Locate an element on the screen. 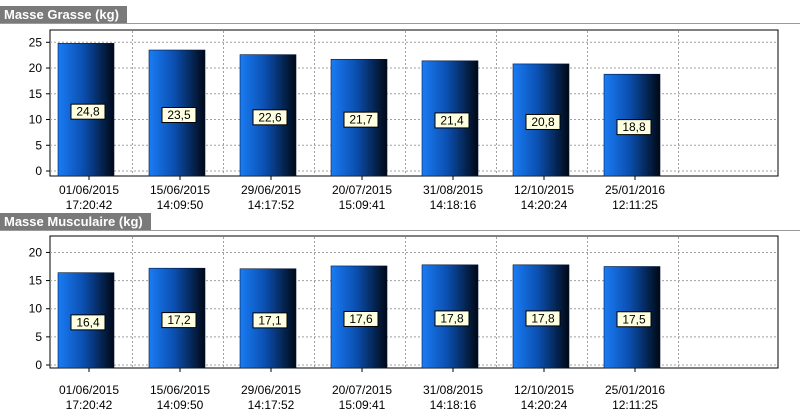 Image resolution: width=800 pixels, height=417 pixels. data-label: 24,8 is located at coordinates (88, 112).